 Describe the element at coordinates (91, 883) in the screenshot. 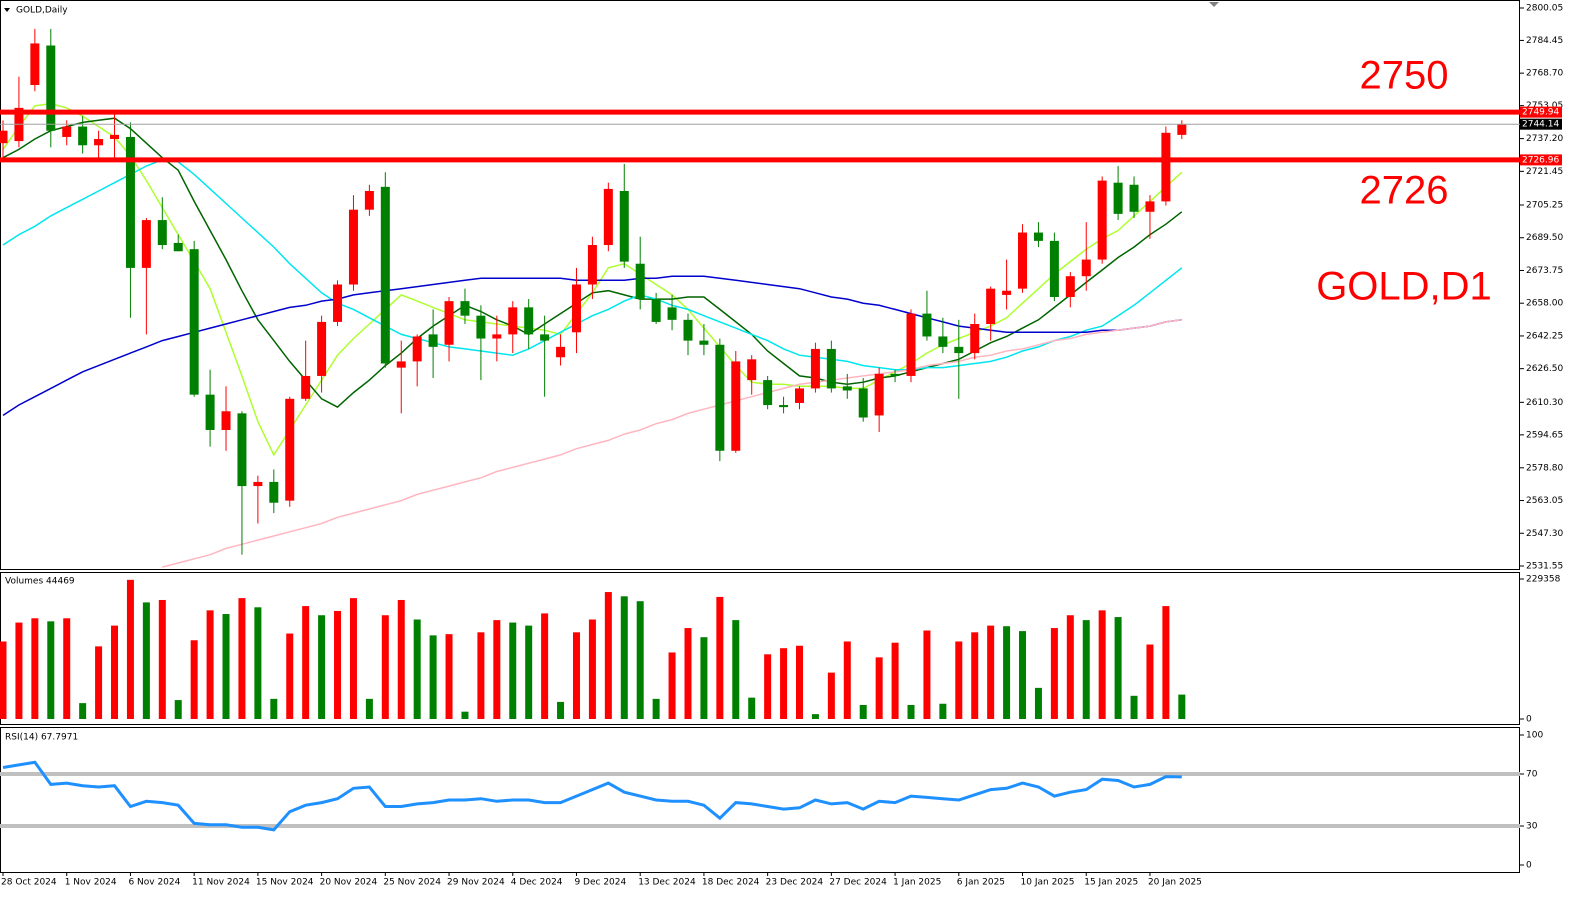

I see `x-tick-label: 1 Nov 2024` at that location.